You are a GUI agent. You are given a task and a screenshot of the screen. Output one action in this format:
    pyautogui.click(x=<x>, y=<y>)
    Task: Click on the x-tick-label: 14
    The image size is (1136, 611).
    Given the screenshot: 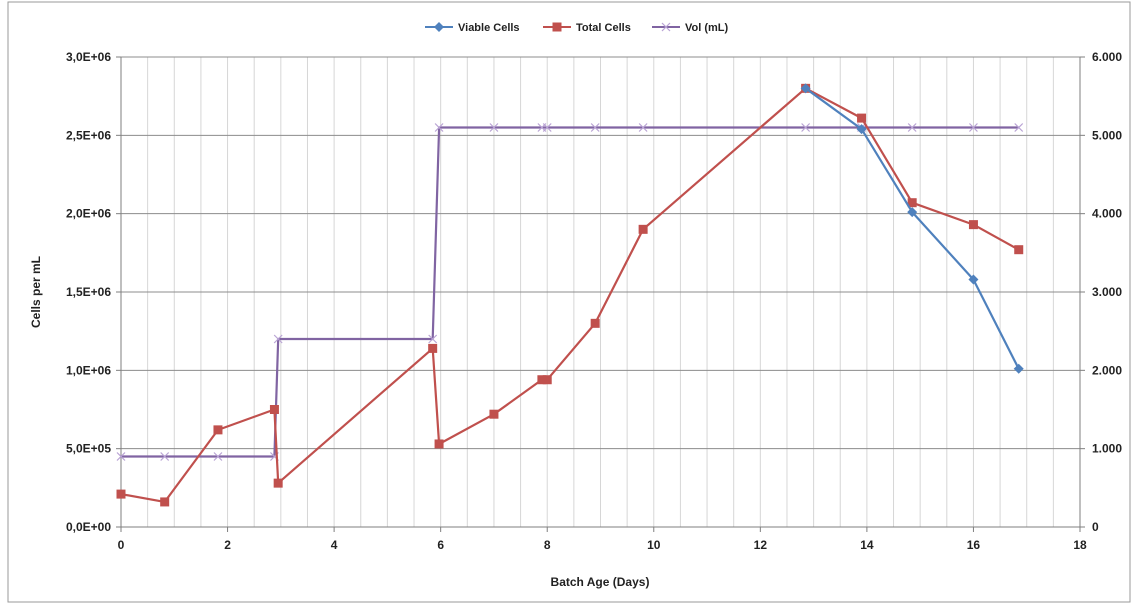 What is the action you would take?
    pyautogui.click(x=867, y=545)
    